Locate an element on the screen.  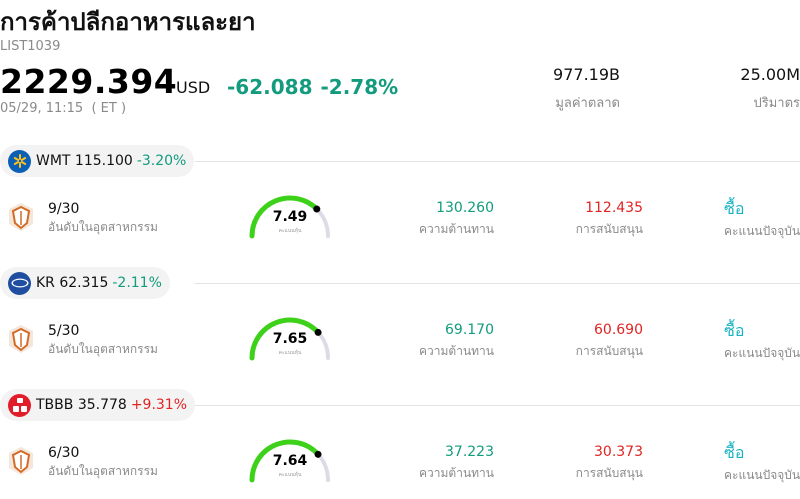
stock-change: -2.11% is located at coordinates (137, 283).